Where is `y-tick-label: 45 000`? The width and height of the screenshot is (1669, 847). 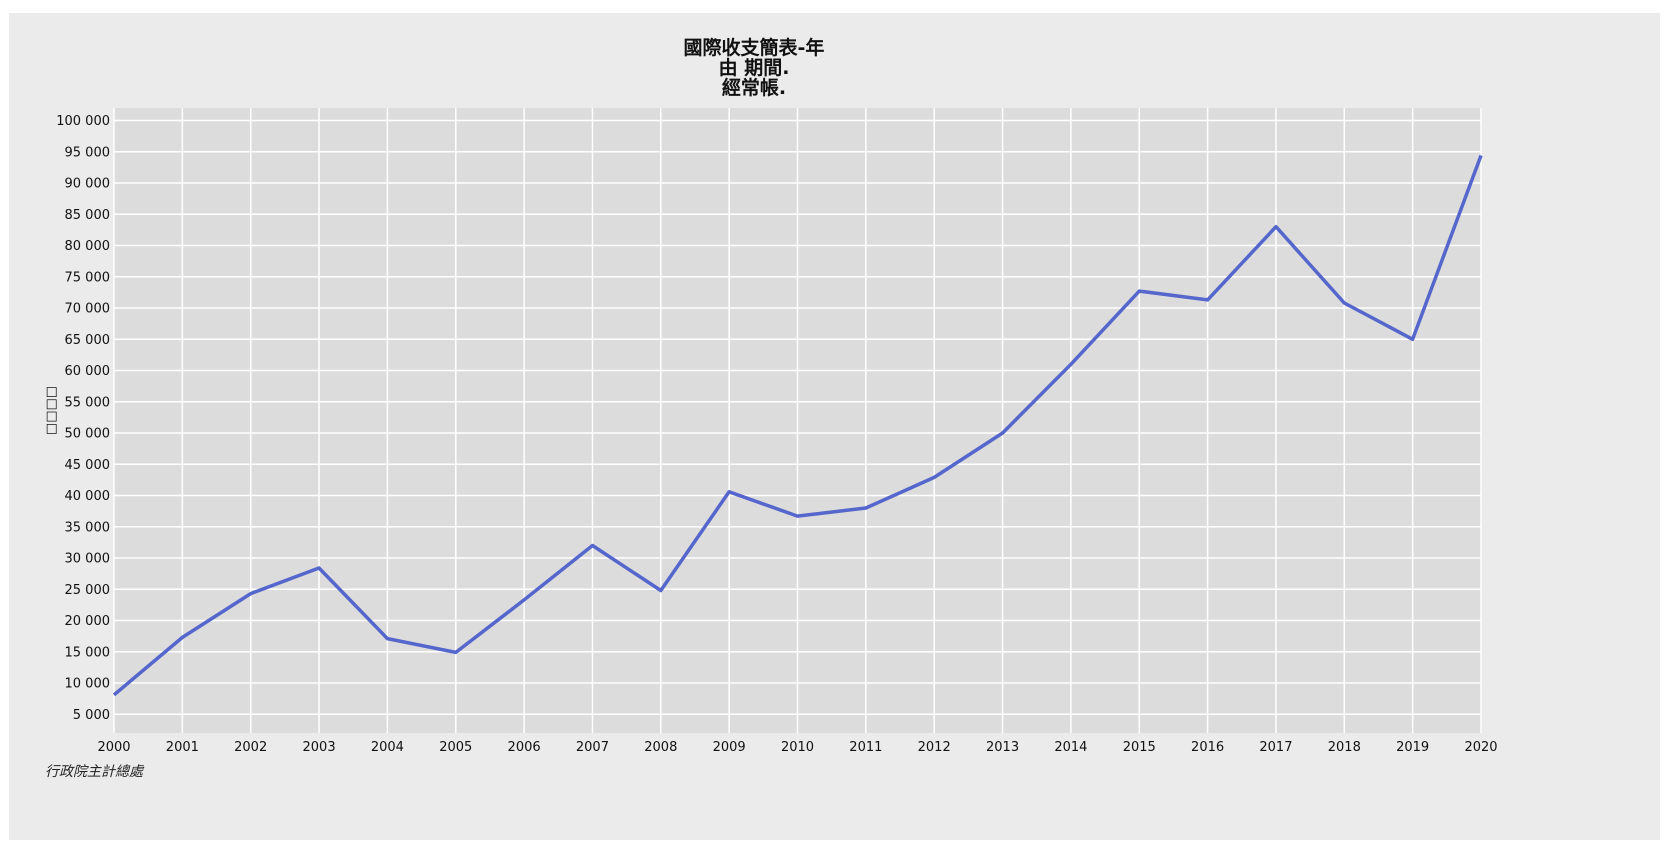
y-tick-label: 45 000 is located at coordinates (88, 465).